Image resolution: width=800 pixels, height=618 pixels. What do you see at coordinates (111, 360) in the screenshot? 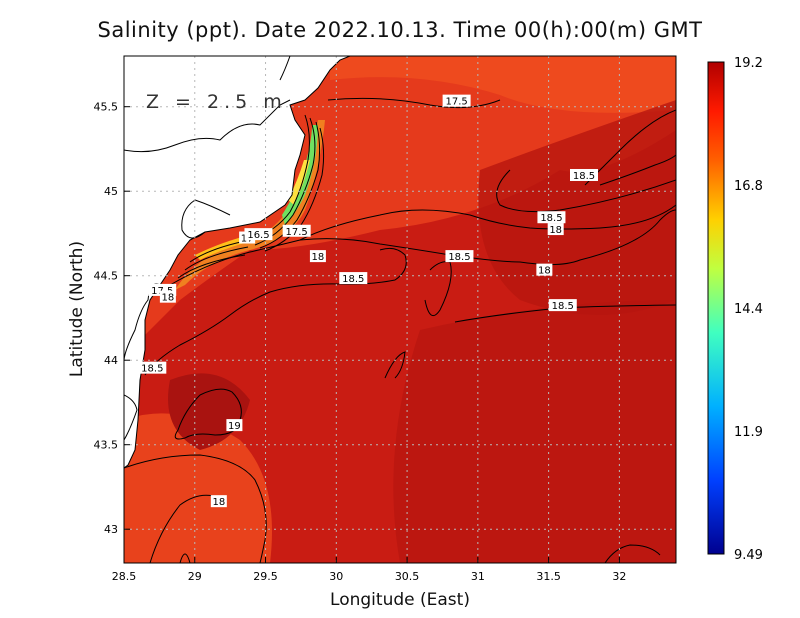
I see `y-tick-label: 44` at bounding box center [111, 360].